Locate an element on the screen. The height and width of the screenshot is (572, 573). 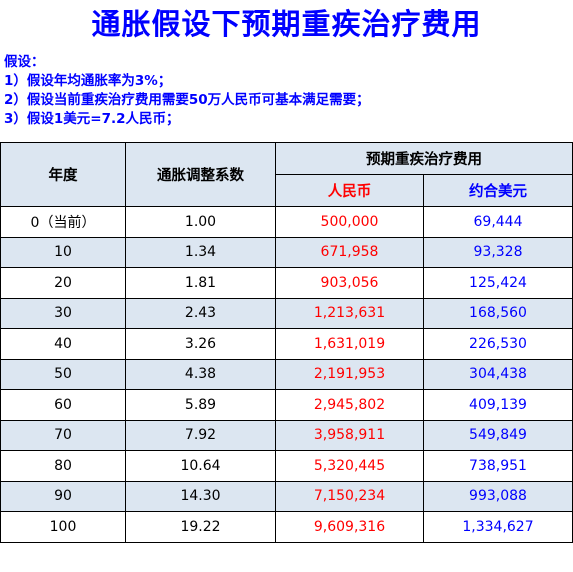
cell-coef: 4.38 is located at coordinates (200, 374).